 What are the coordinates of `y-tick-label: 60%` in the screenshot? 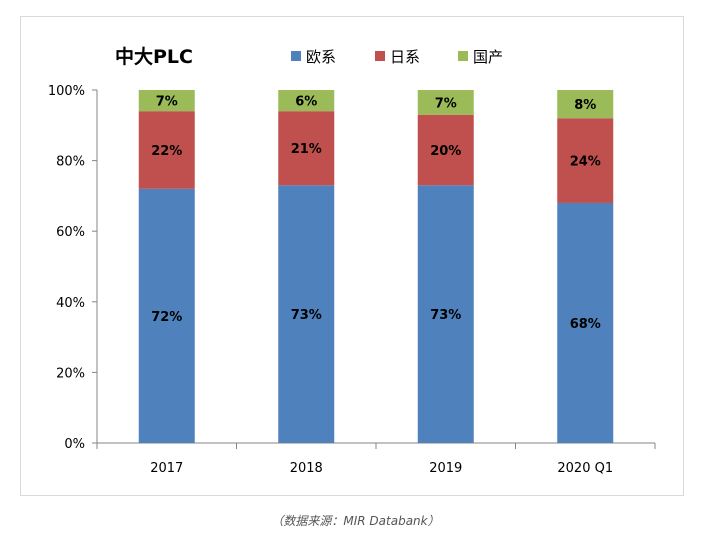 It's located at (70, 232).